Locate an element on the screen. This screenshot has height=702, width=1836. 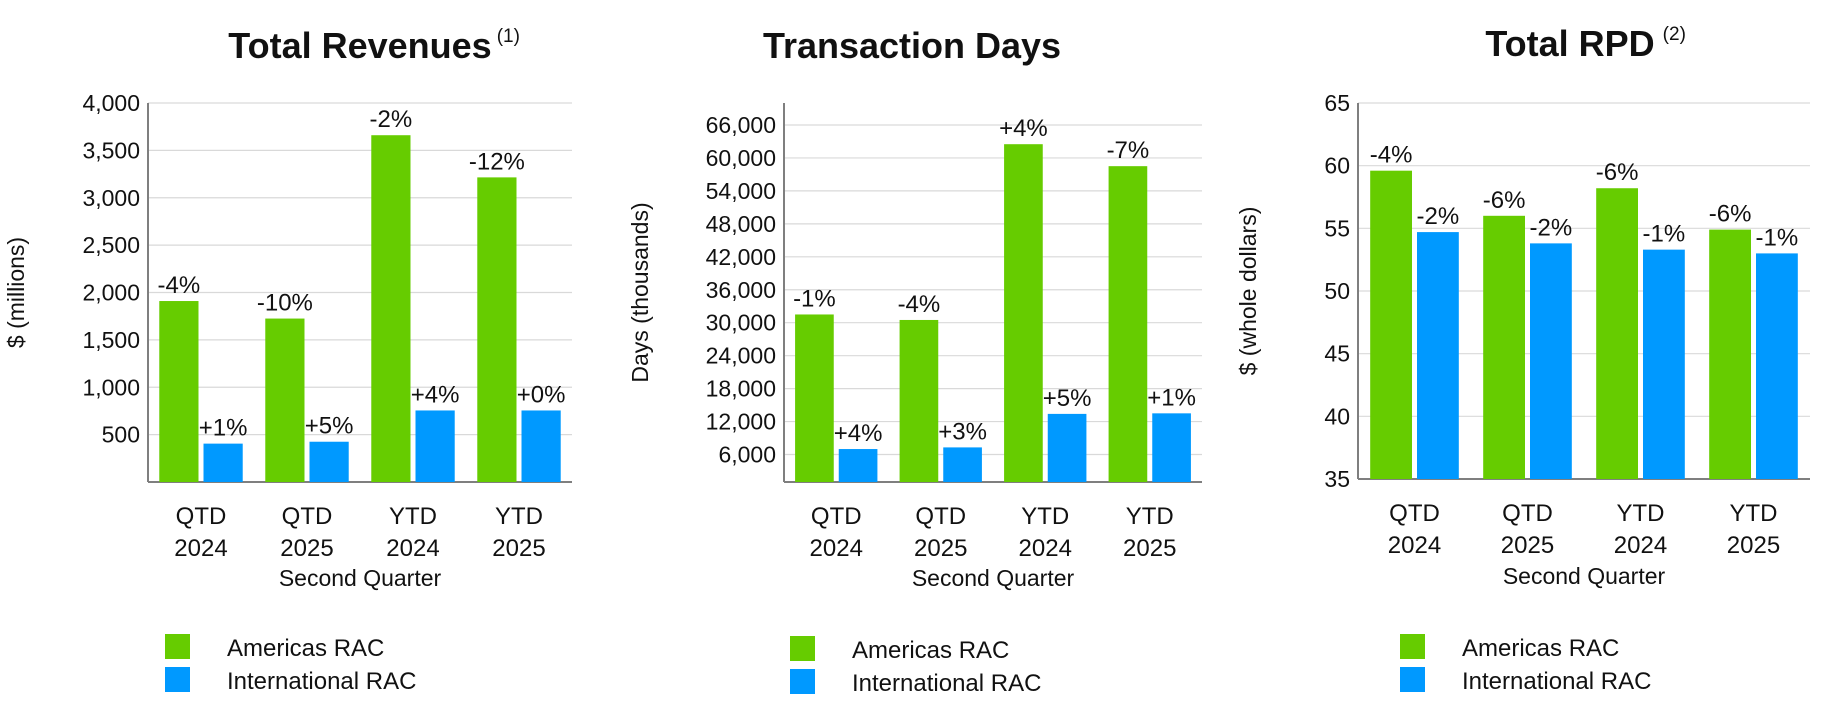
y-tick-label: 55 is located at coordinates (1337, 228).